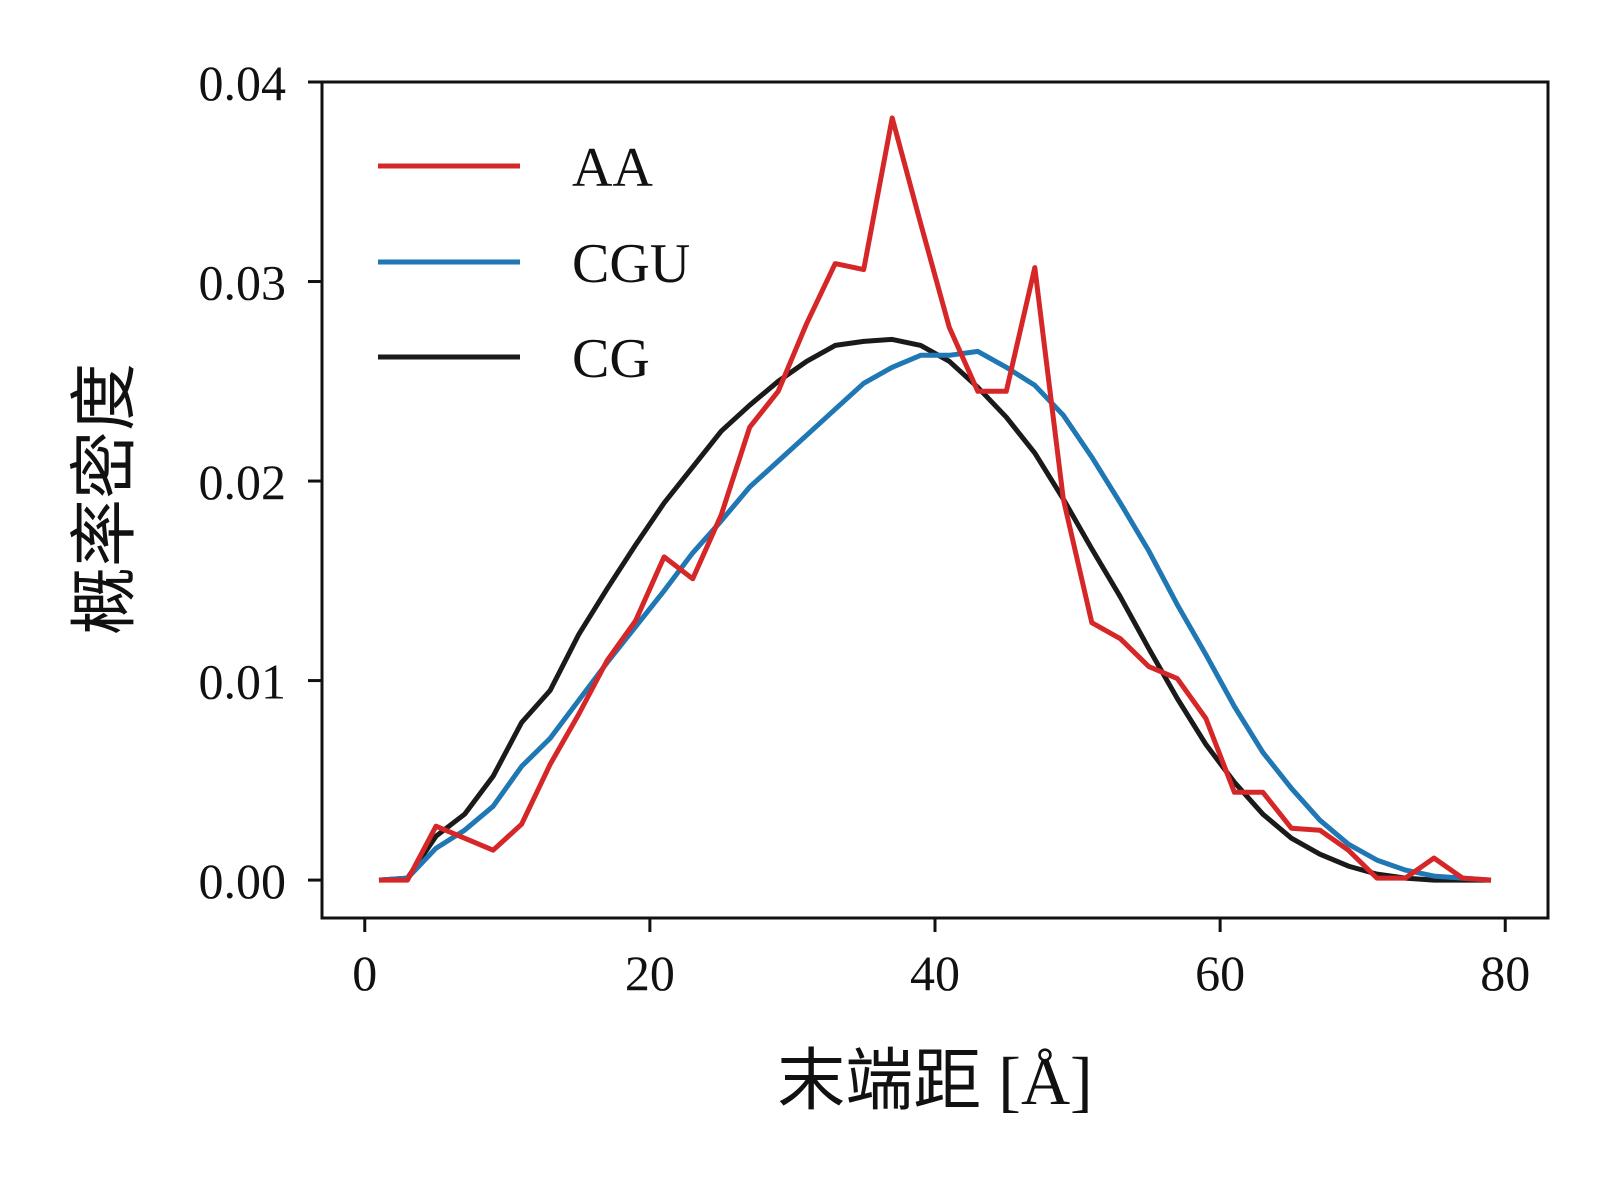 Image resolution: width=1600 pixels, height=1200 pixels. What do you see at coordinates (243, 881) in the screenshot?
I see `y-tick-label: 0.00` at bounding box center [243, 881].